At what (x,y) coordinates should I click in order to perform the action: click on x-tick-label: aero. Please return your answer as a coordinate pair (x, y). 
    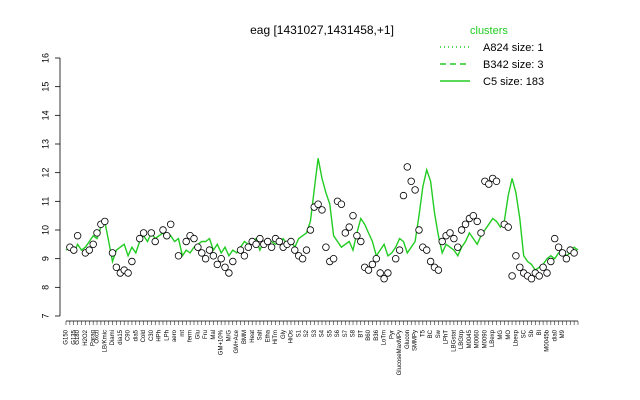
    Looking at the image, I should click on (175, 335).